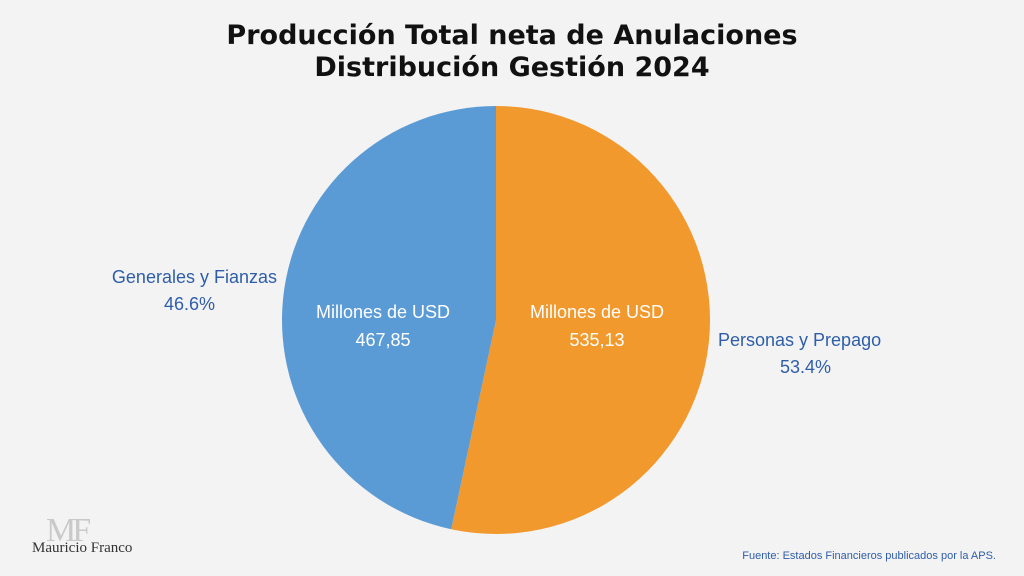 This screenshot has width=1024, height=576. Describe the element at coordinates (799, 340) in the screenshot. I see `category-label: Personas y Prepago` at that location.